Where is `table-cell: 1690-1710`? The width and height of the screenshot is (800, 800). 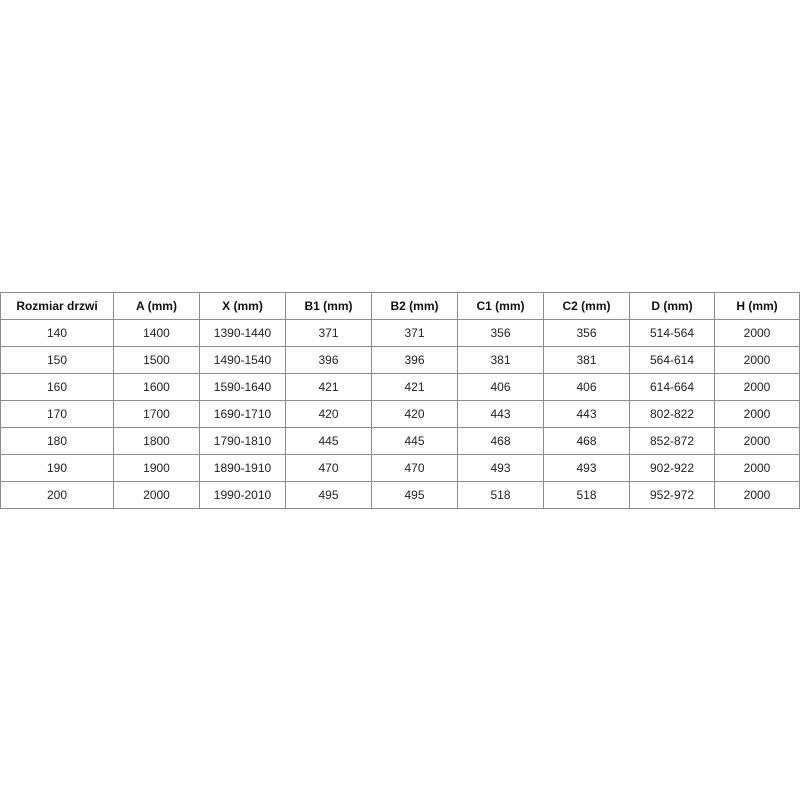
table-cell: 1690-1710 is located at coordinates (242, 414).